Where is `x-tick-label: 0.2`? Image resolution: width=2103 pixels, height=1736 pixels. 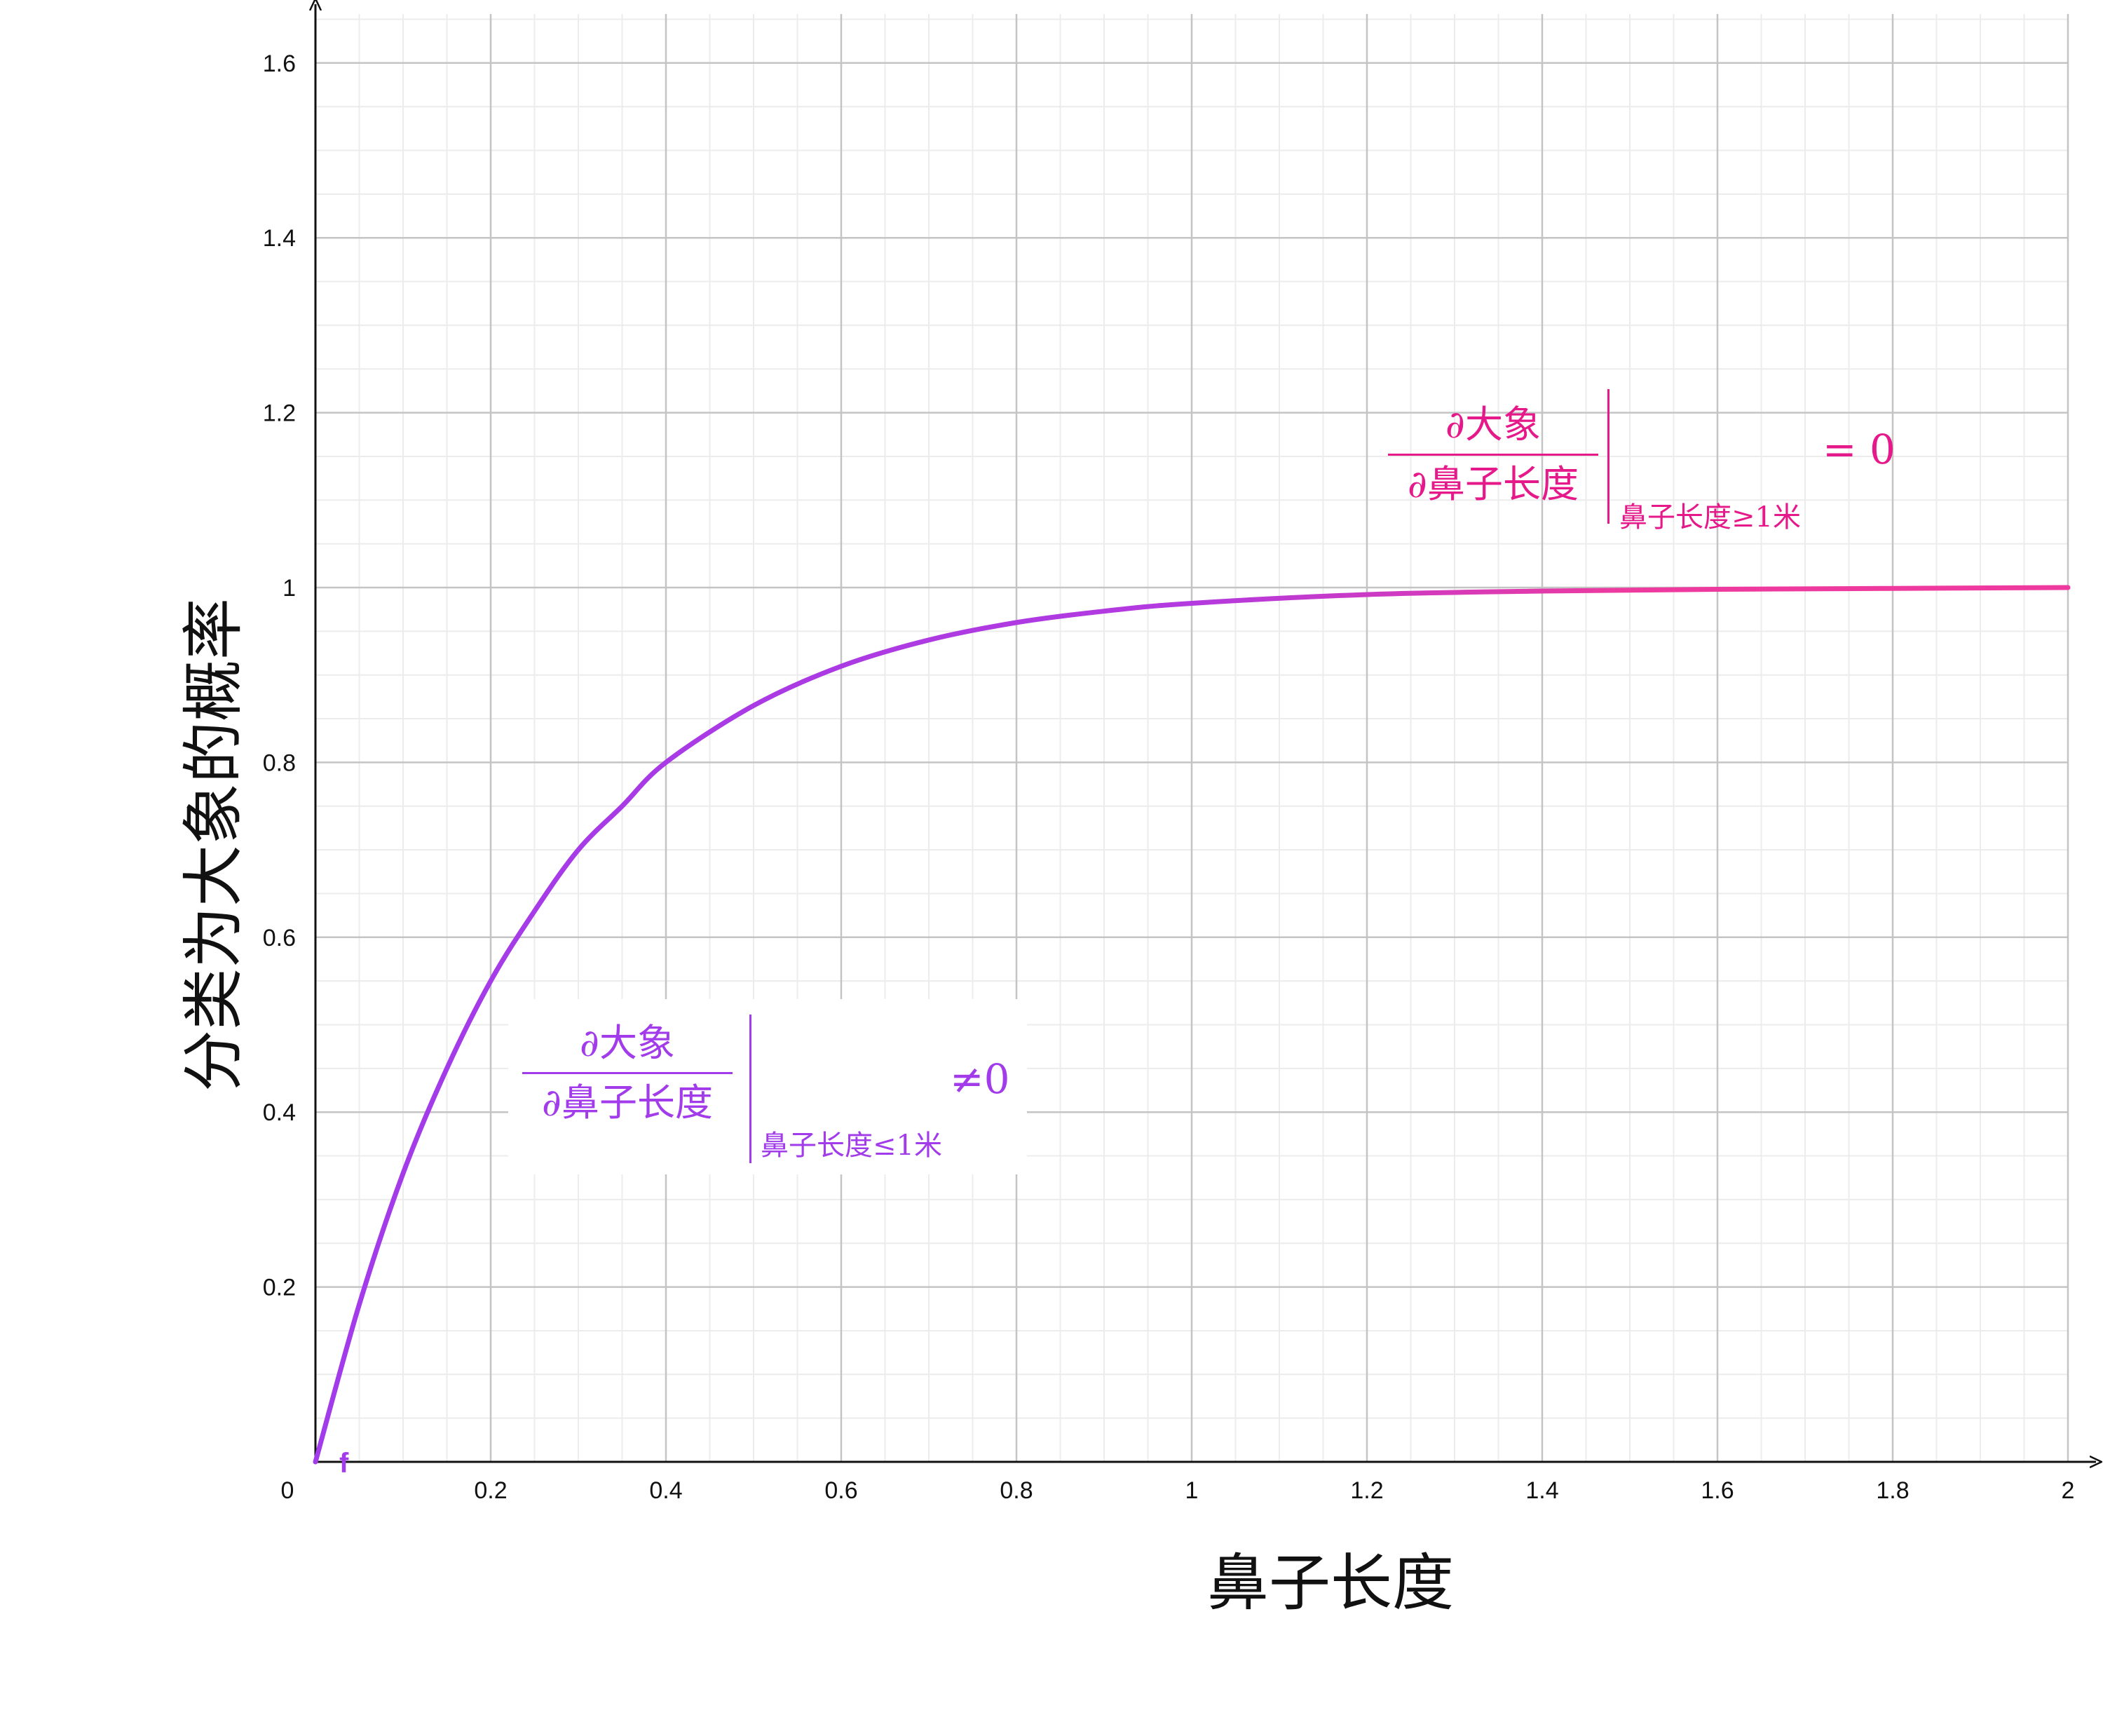 x-tick-label: 0.2 is located at coordinates (490, 1490).